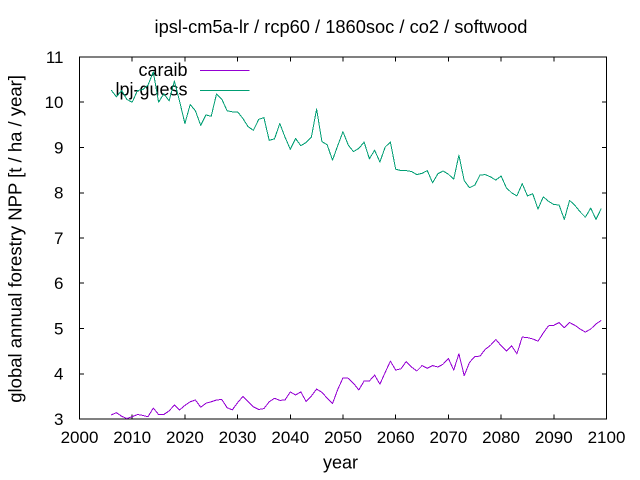 The image size is (640, 480). Describe the element at coordinates (340, 463) in the screenshot. I see `svg-text: year` at that location.